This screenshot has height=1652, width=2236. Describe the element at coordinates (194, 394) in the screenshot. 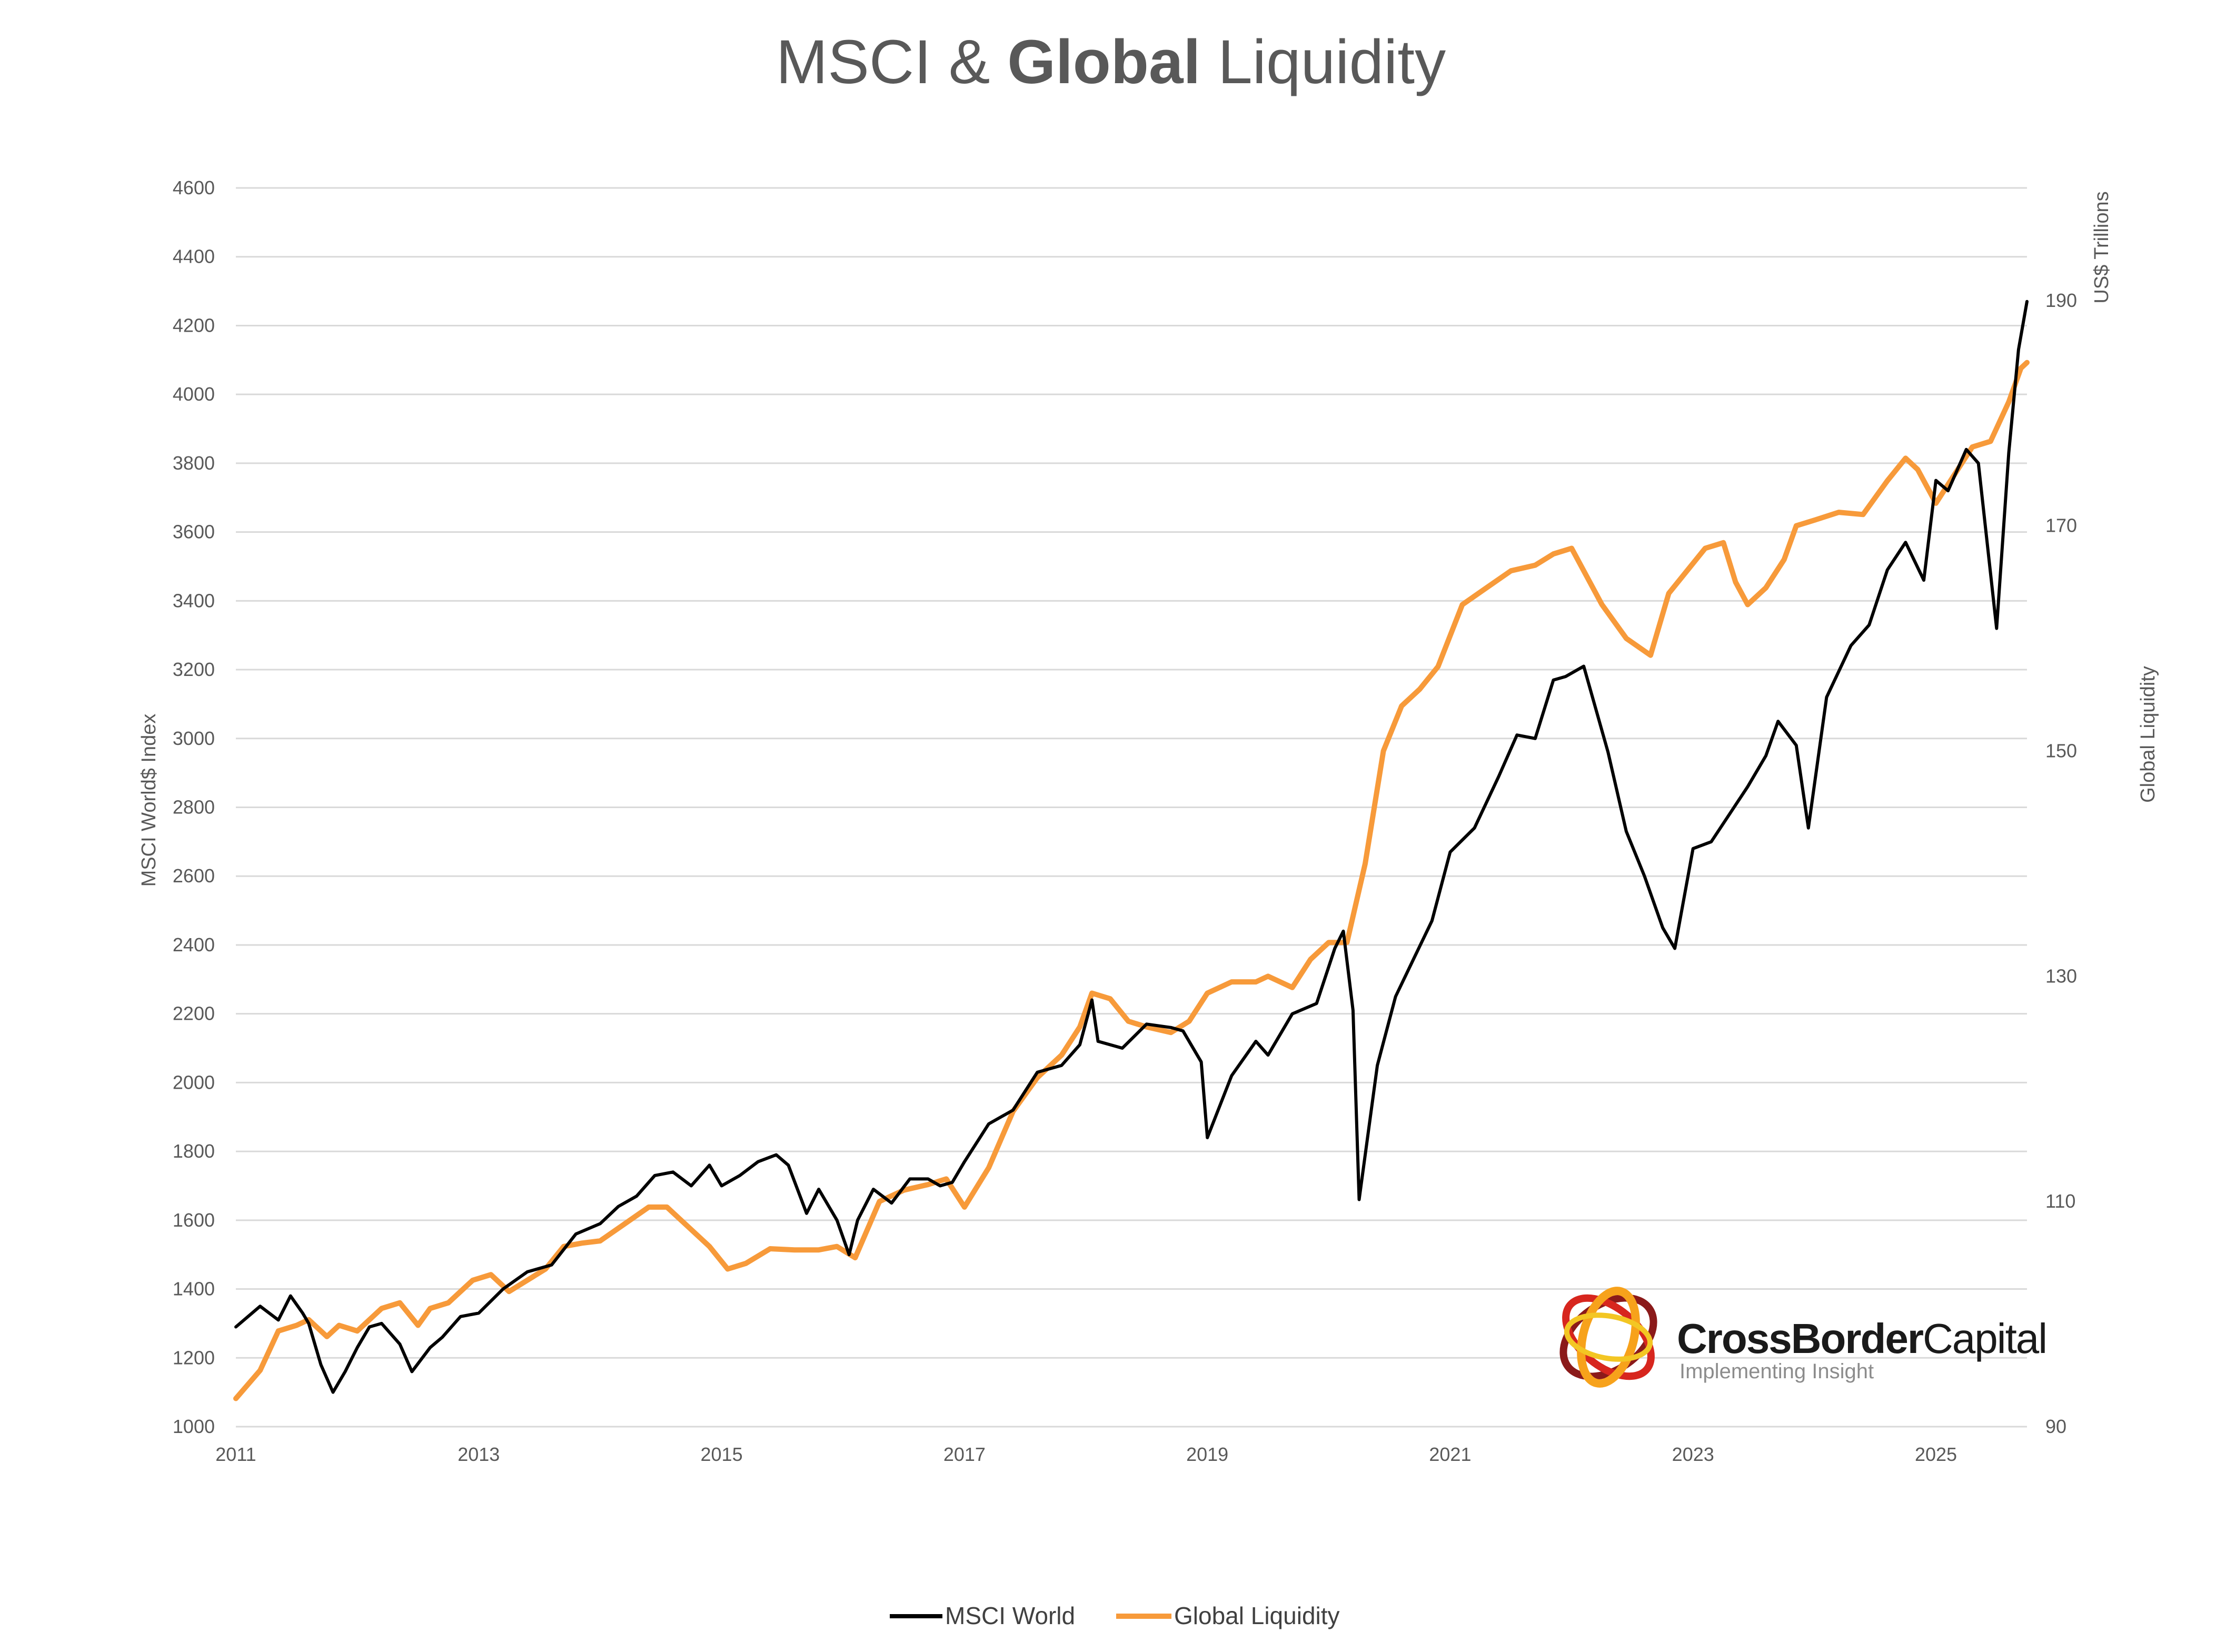

I see `y-tick-label: 4000` at that location.